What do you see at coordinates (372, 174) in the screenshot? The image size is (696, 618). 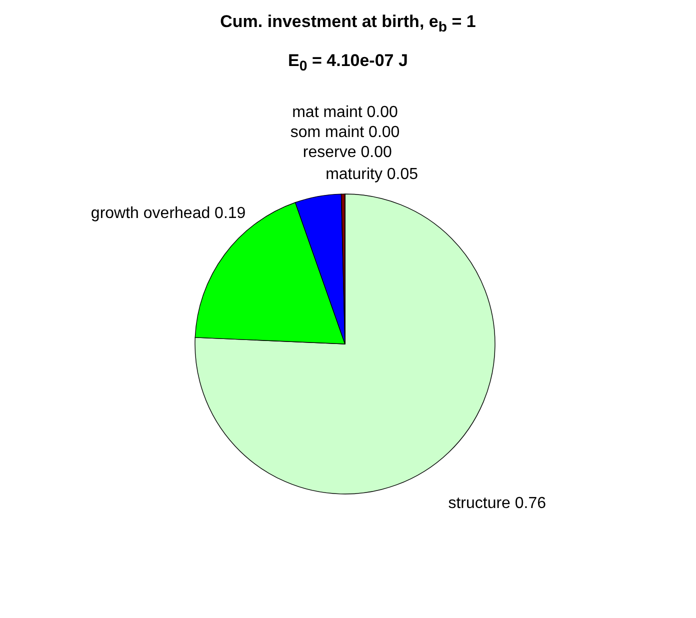 I see `slice-label: maturity 0.05` at bounding box center [372, 174].